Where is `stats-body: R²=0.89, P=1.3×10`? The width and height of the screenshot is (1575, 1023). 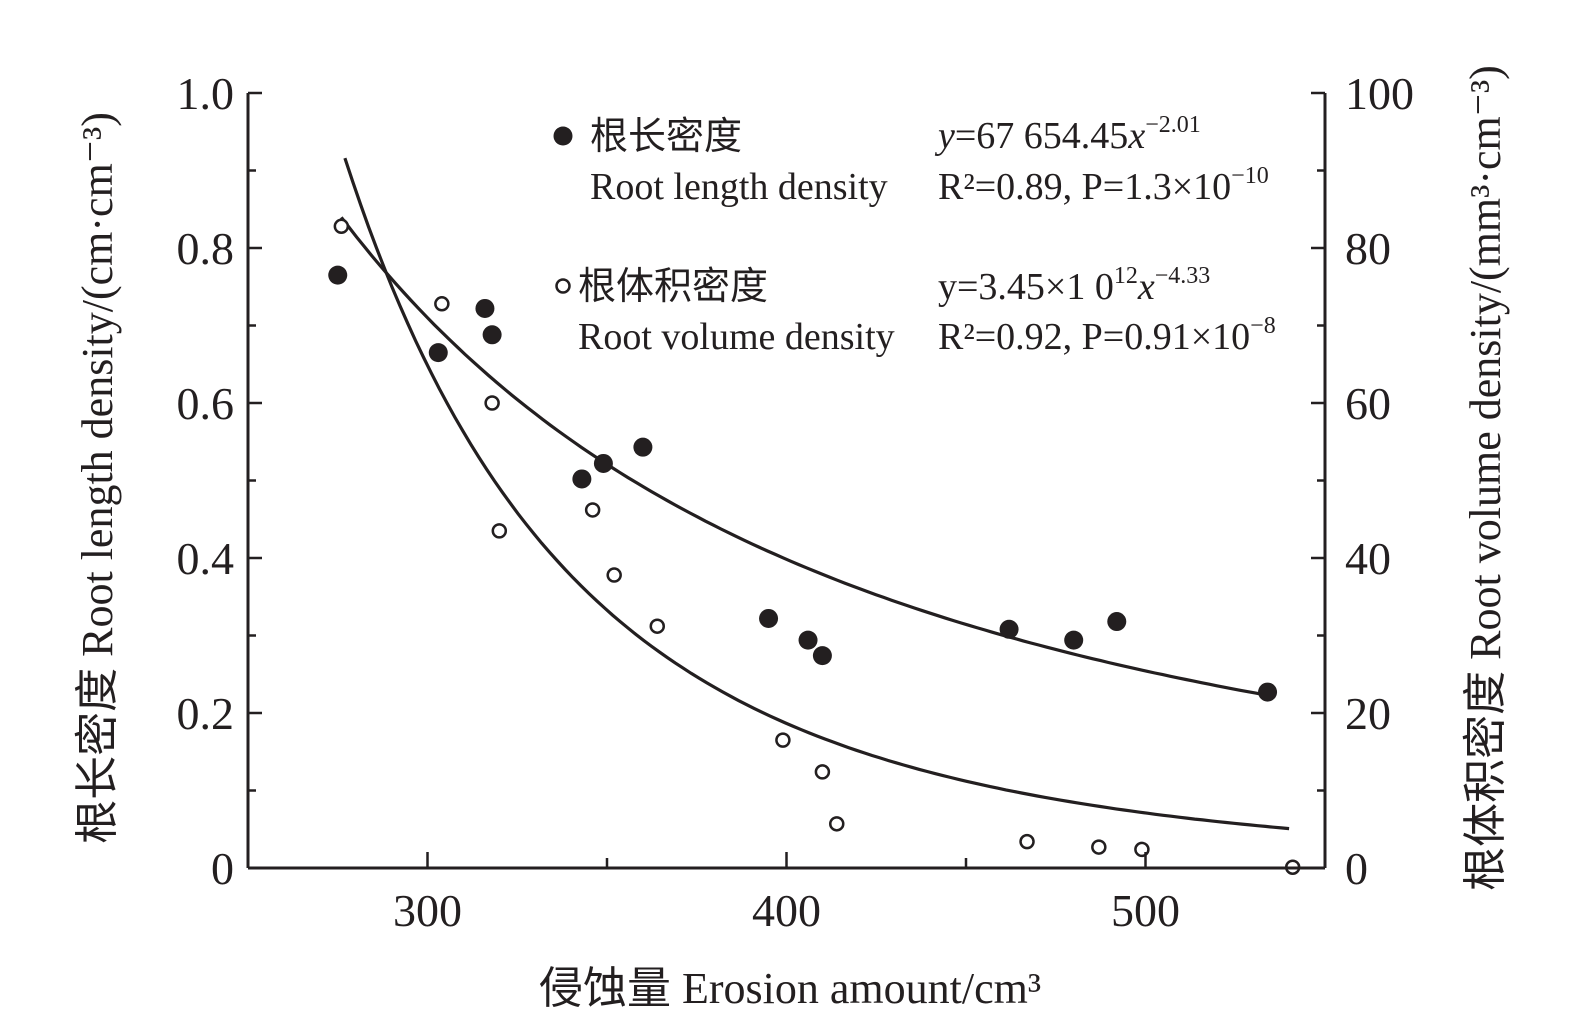
stats-body: R²=0.89, P=1.3×10 is located at coordinates (1084, 187).